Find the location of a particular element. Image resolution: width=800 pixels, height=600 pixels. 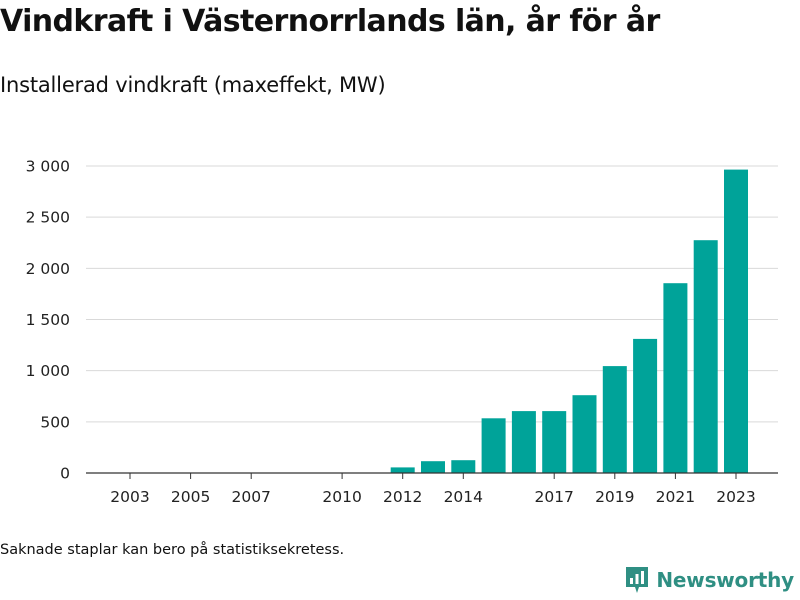

bar-2016 is located at coordinates (523, 442).